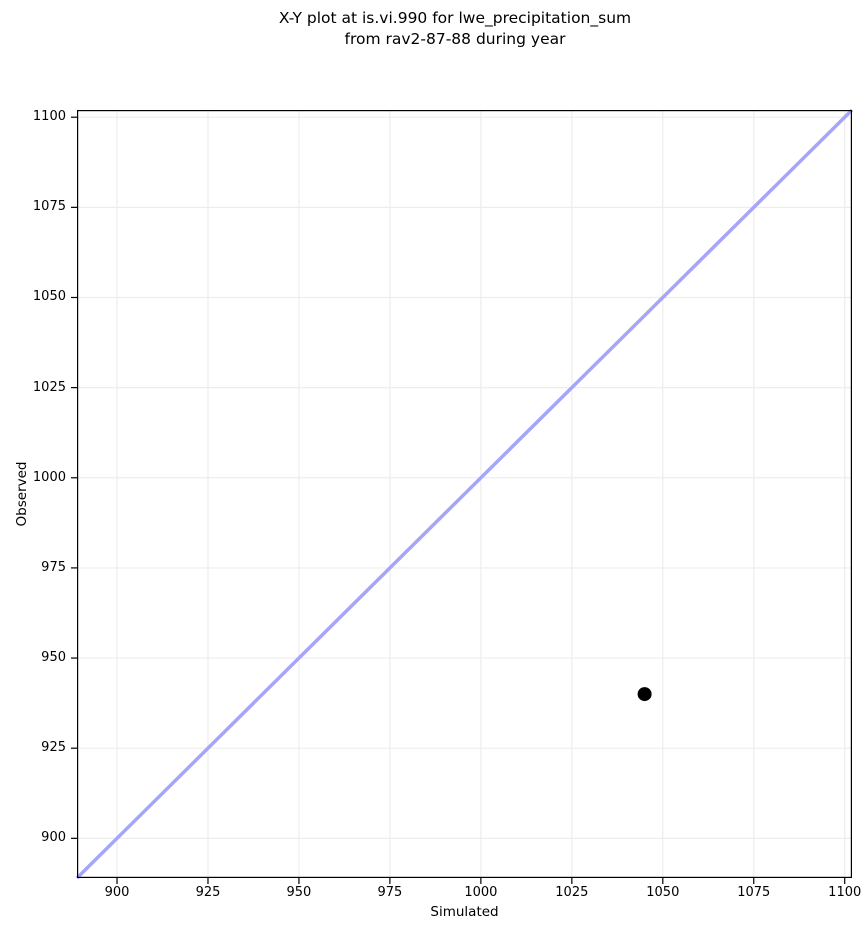  I want to click on y-tick-label: 975, so click(53, 567).